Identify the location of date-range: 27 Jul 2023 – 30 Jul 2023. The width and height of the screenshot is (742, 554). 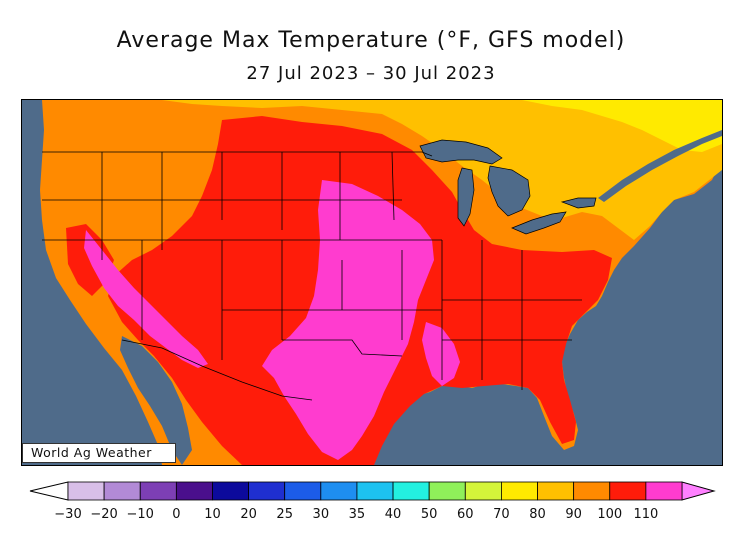
(371, 73).